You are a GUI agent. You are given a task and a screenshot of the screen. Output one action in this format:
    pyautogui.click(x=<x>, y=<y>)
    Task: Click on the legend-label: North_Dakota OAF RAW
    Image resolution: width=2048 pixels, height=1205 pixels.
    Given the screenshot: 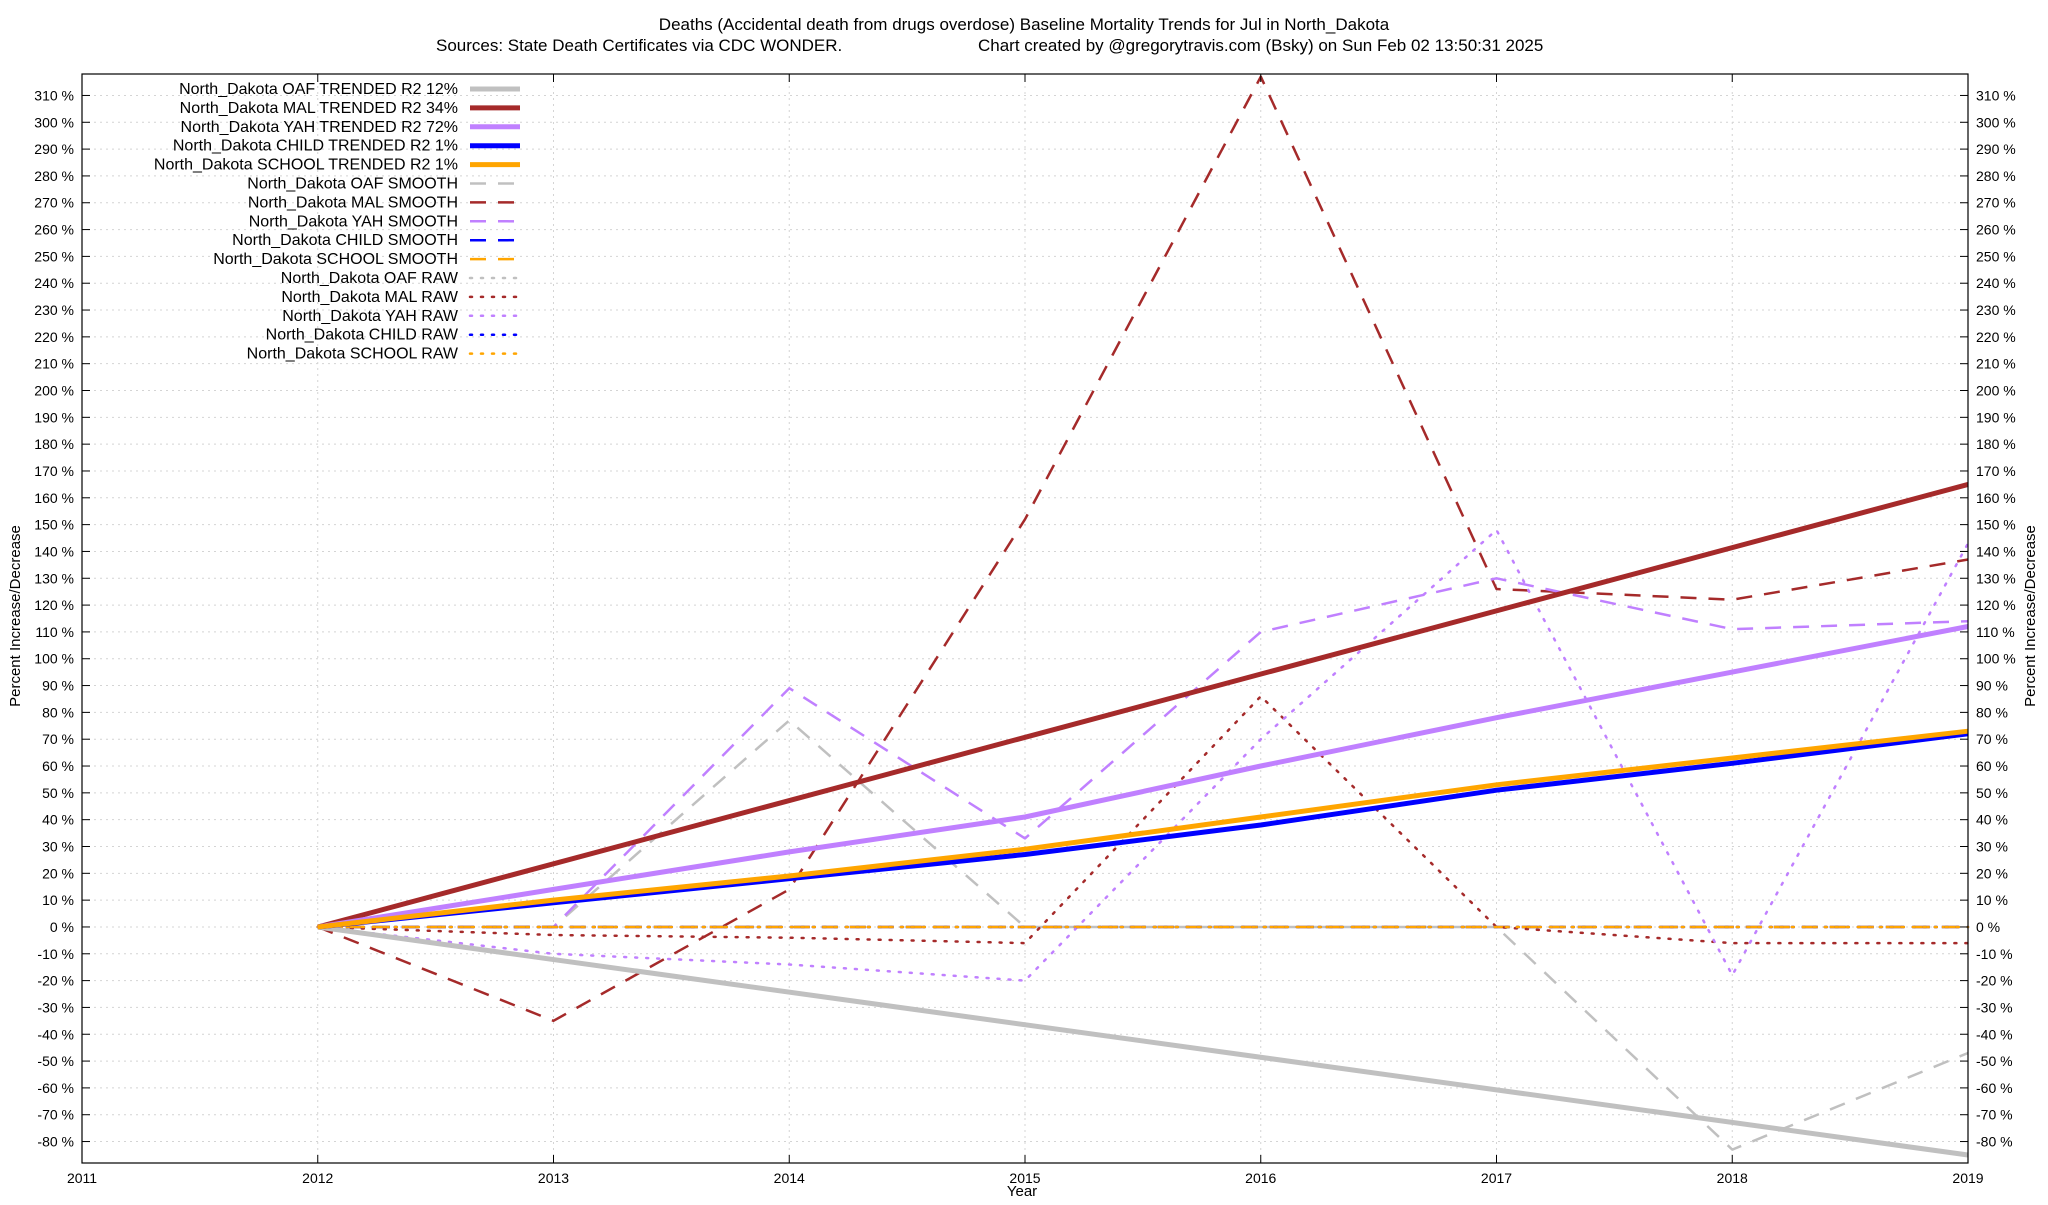 What is the action you would take?
    pyautogui.click(x=370, y=278)
    